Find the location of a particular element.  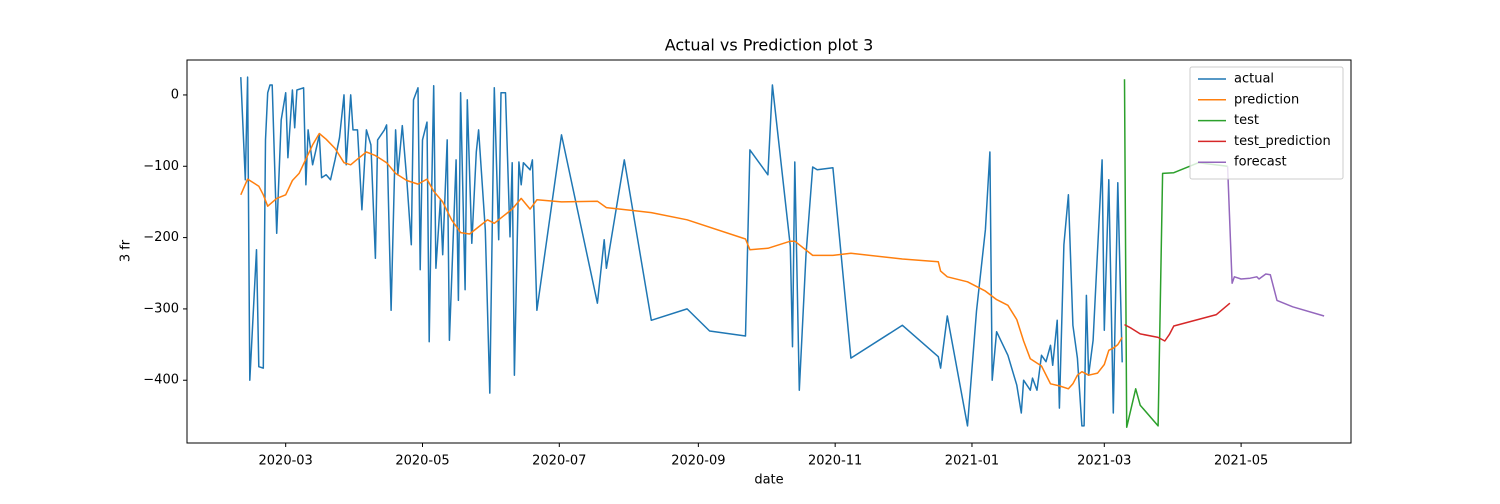

x-tick-label: 2020-11 is located at coordinates (835, 461).